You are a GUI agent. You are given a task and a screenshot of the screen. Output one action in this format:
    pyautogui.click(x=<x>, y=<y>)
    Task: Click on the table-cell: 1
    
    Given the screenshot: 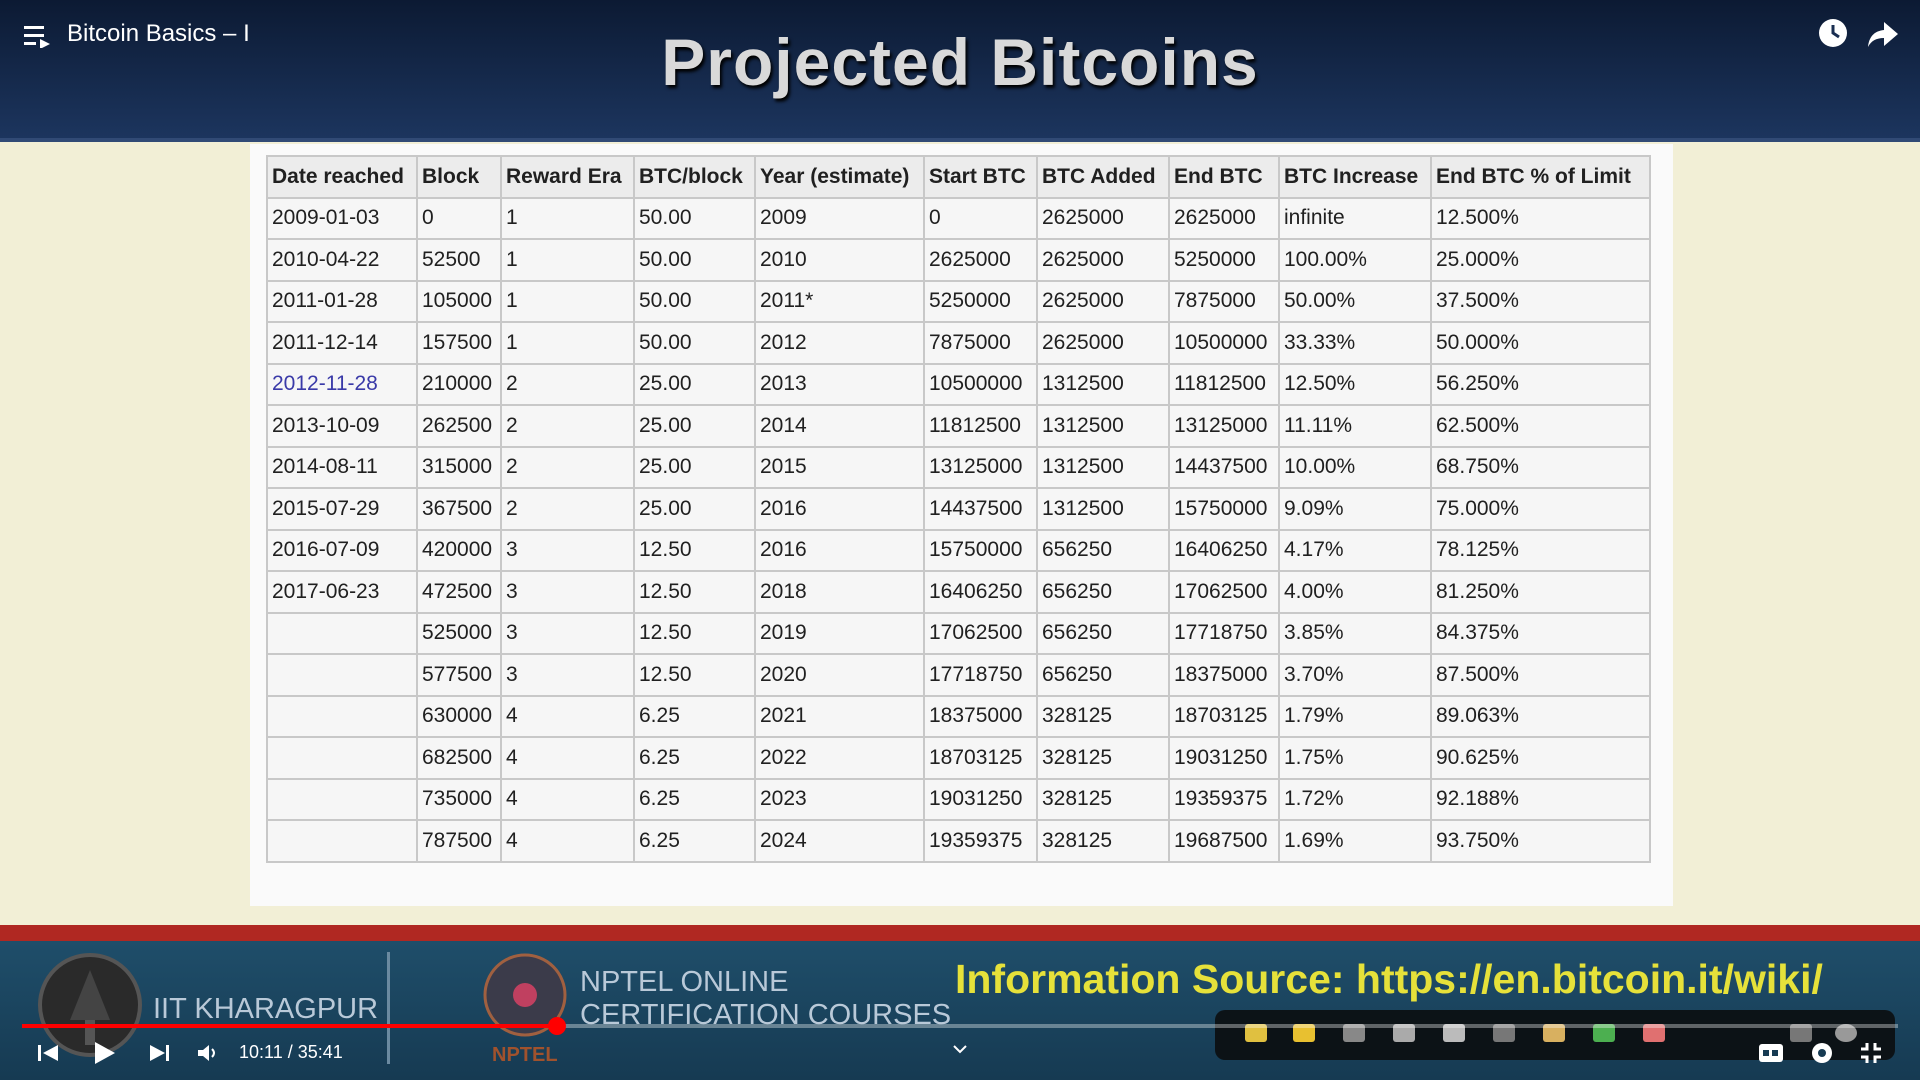 What is the action you would take?
    pyautogui.click(x=567, y=218)
    